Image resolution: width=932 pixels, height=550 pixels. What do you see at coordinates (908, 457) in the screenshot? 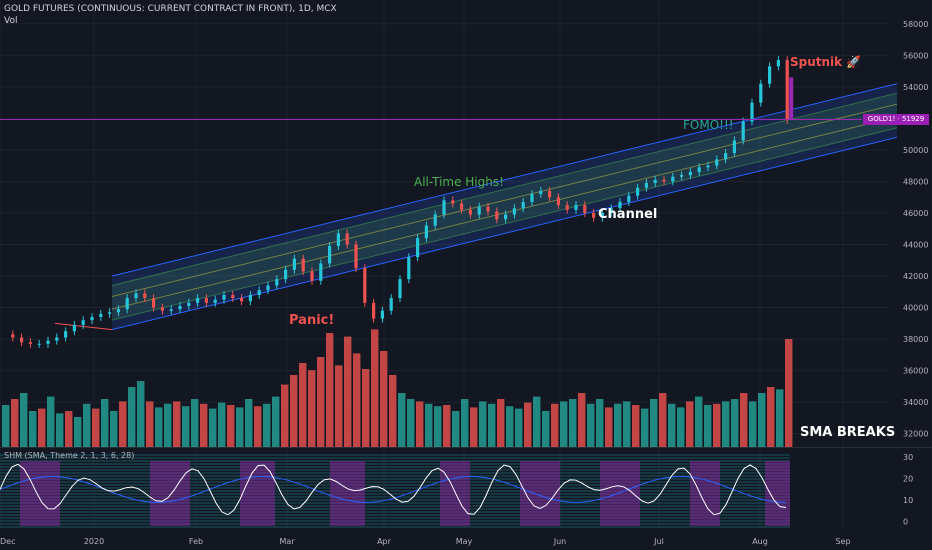
I see `indicator-tick-label: 30` at bounding box center [908, 457].